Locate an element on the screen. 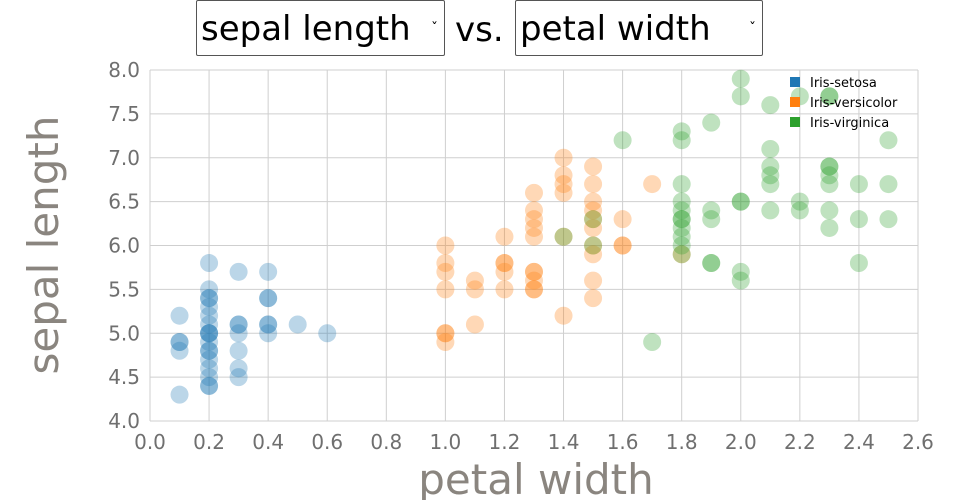  x-tick-label: 0.8 is located at coordinates (386, 442).